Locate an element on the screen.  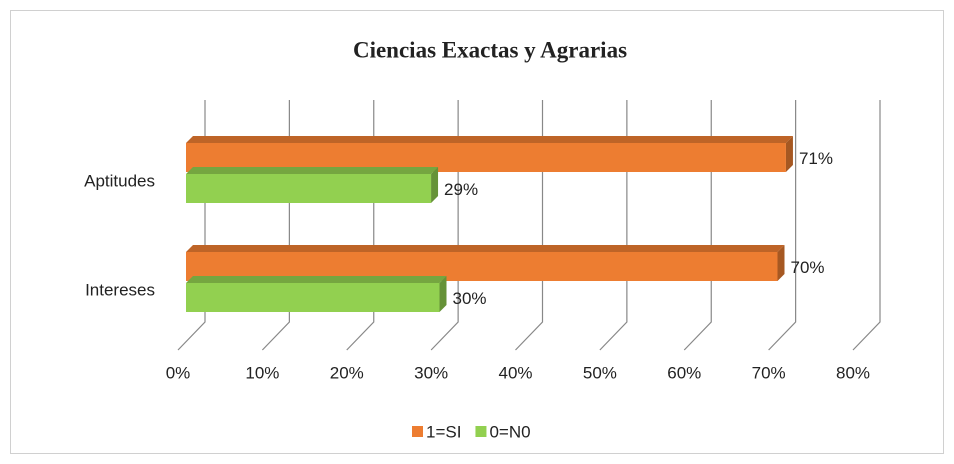
data-label: 29% is located at coordinates (461, 189).